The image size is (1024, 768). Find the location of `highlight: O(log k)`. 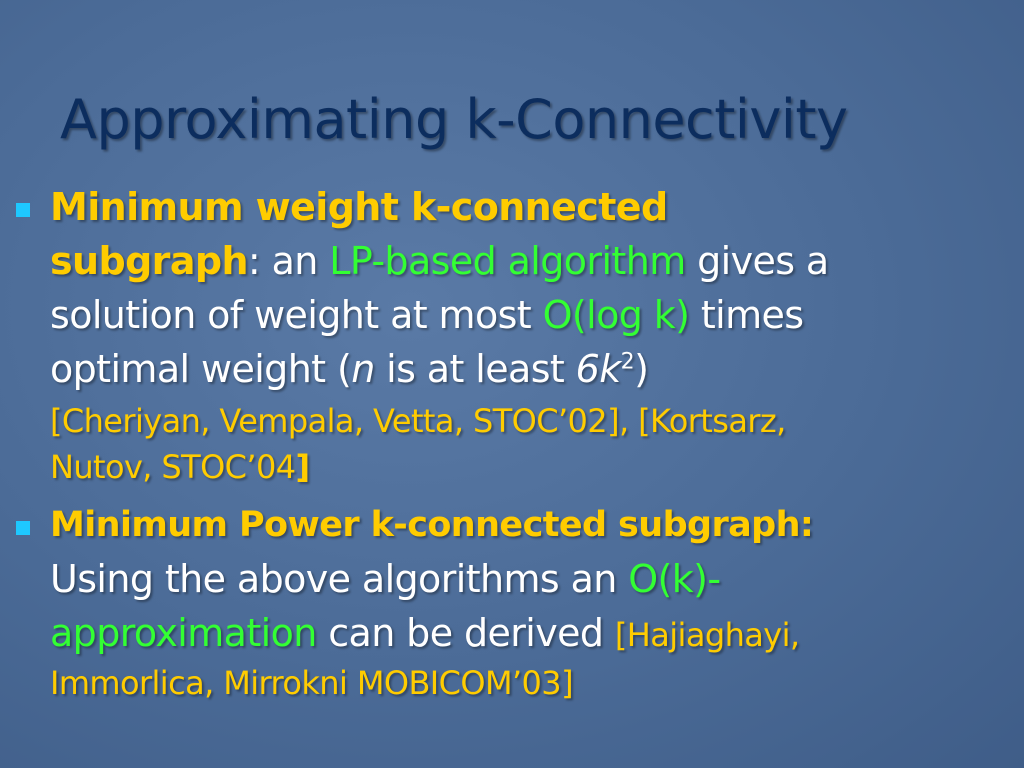

highlight: O(log k) is located at coordinates (616, 315).